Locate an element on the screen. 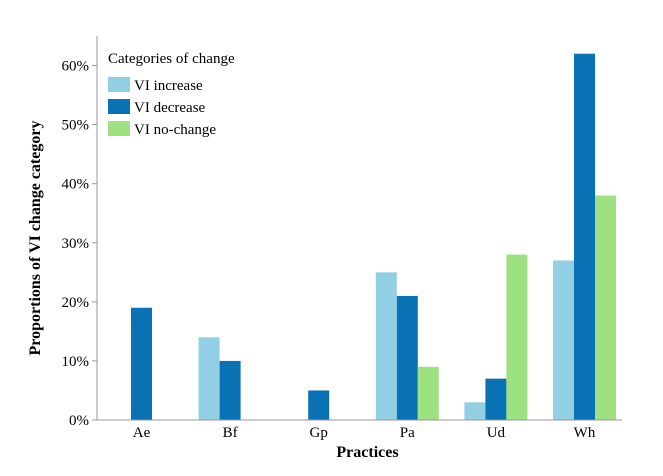 The height and width of the screenshot is (476, 663). y-axis-ticks: 0% 10% 20% 30% 40% 50% 60% is located at coordinates (79, 244).